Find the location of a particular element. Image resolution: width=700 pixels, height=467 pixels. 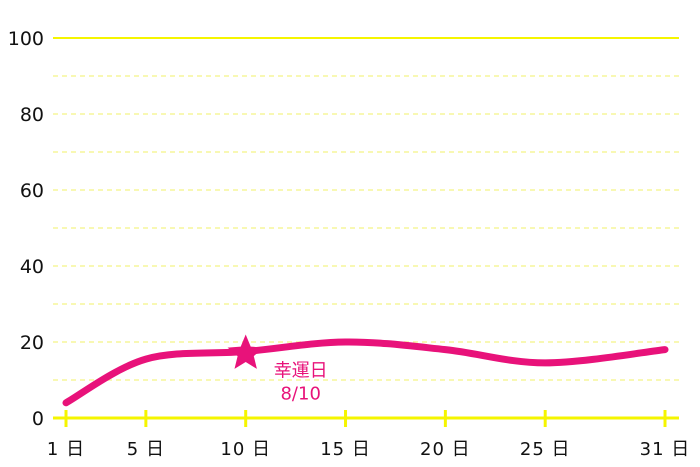

y-tick-label: 60 is located at coordinates (32, 191).